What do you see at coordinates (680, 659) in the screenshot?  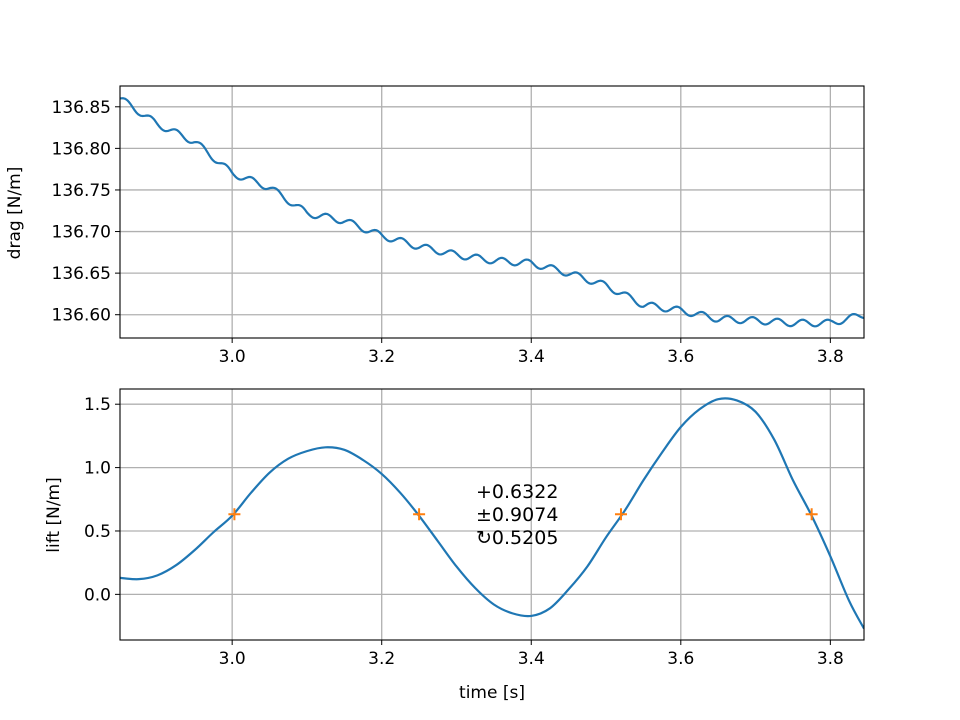 I see `lift-x-tick-label: 3.6` at bounding box center [680, 659].